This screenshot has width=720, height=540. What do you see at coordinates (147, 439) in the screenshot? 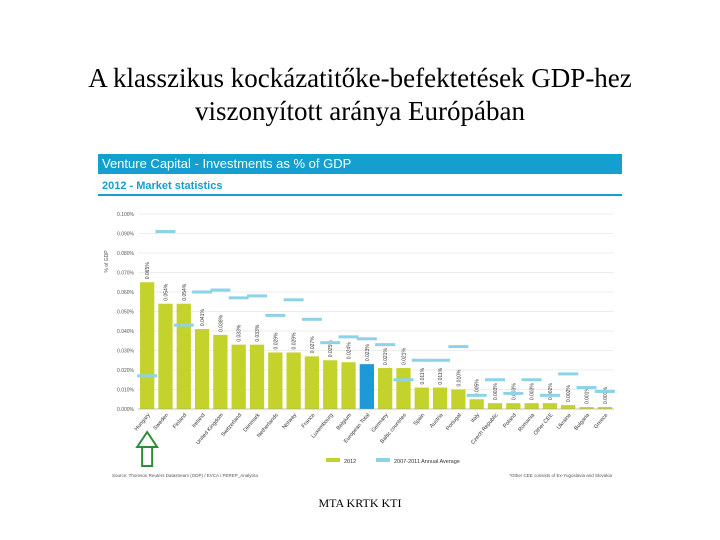
I see `arrow-up-icon` at bounding box center [147, 439].